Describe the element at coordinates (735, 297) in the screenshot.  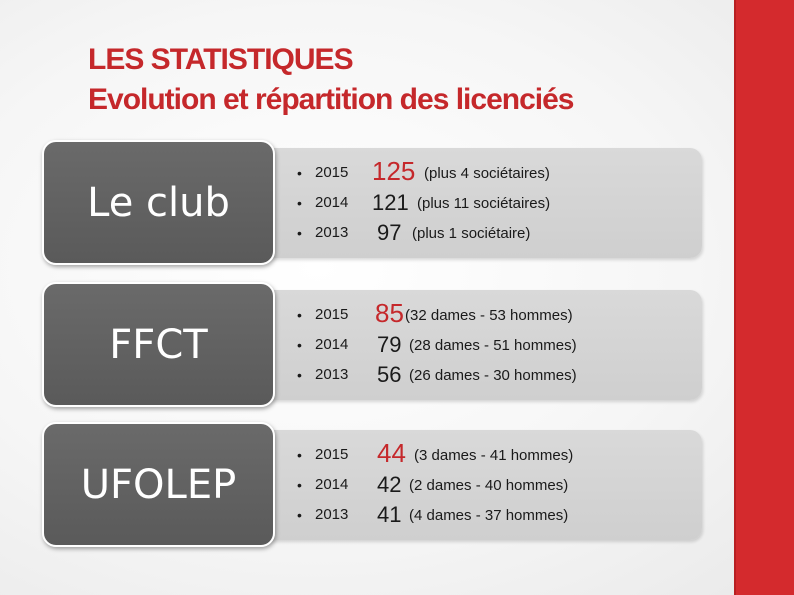
I see `sidebar-edge` at that location.